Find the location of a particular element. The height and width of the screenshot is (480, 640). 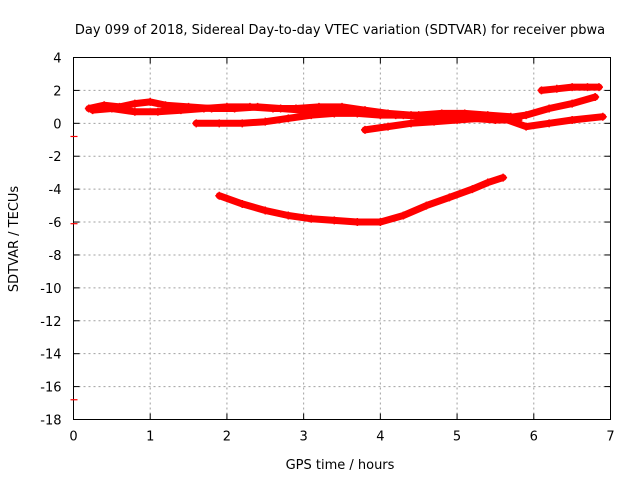

y-tick-label: -6 is located at coordinates (55, 223).